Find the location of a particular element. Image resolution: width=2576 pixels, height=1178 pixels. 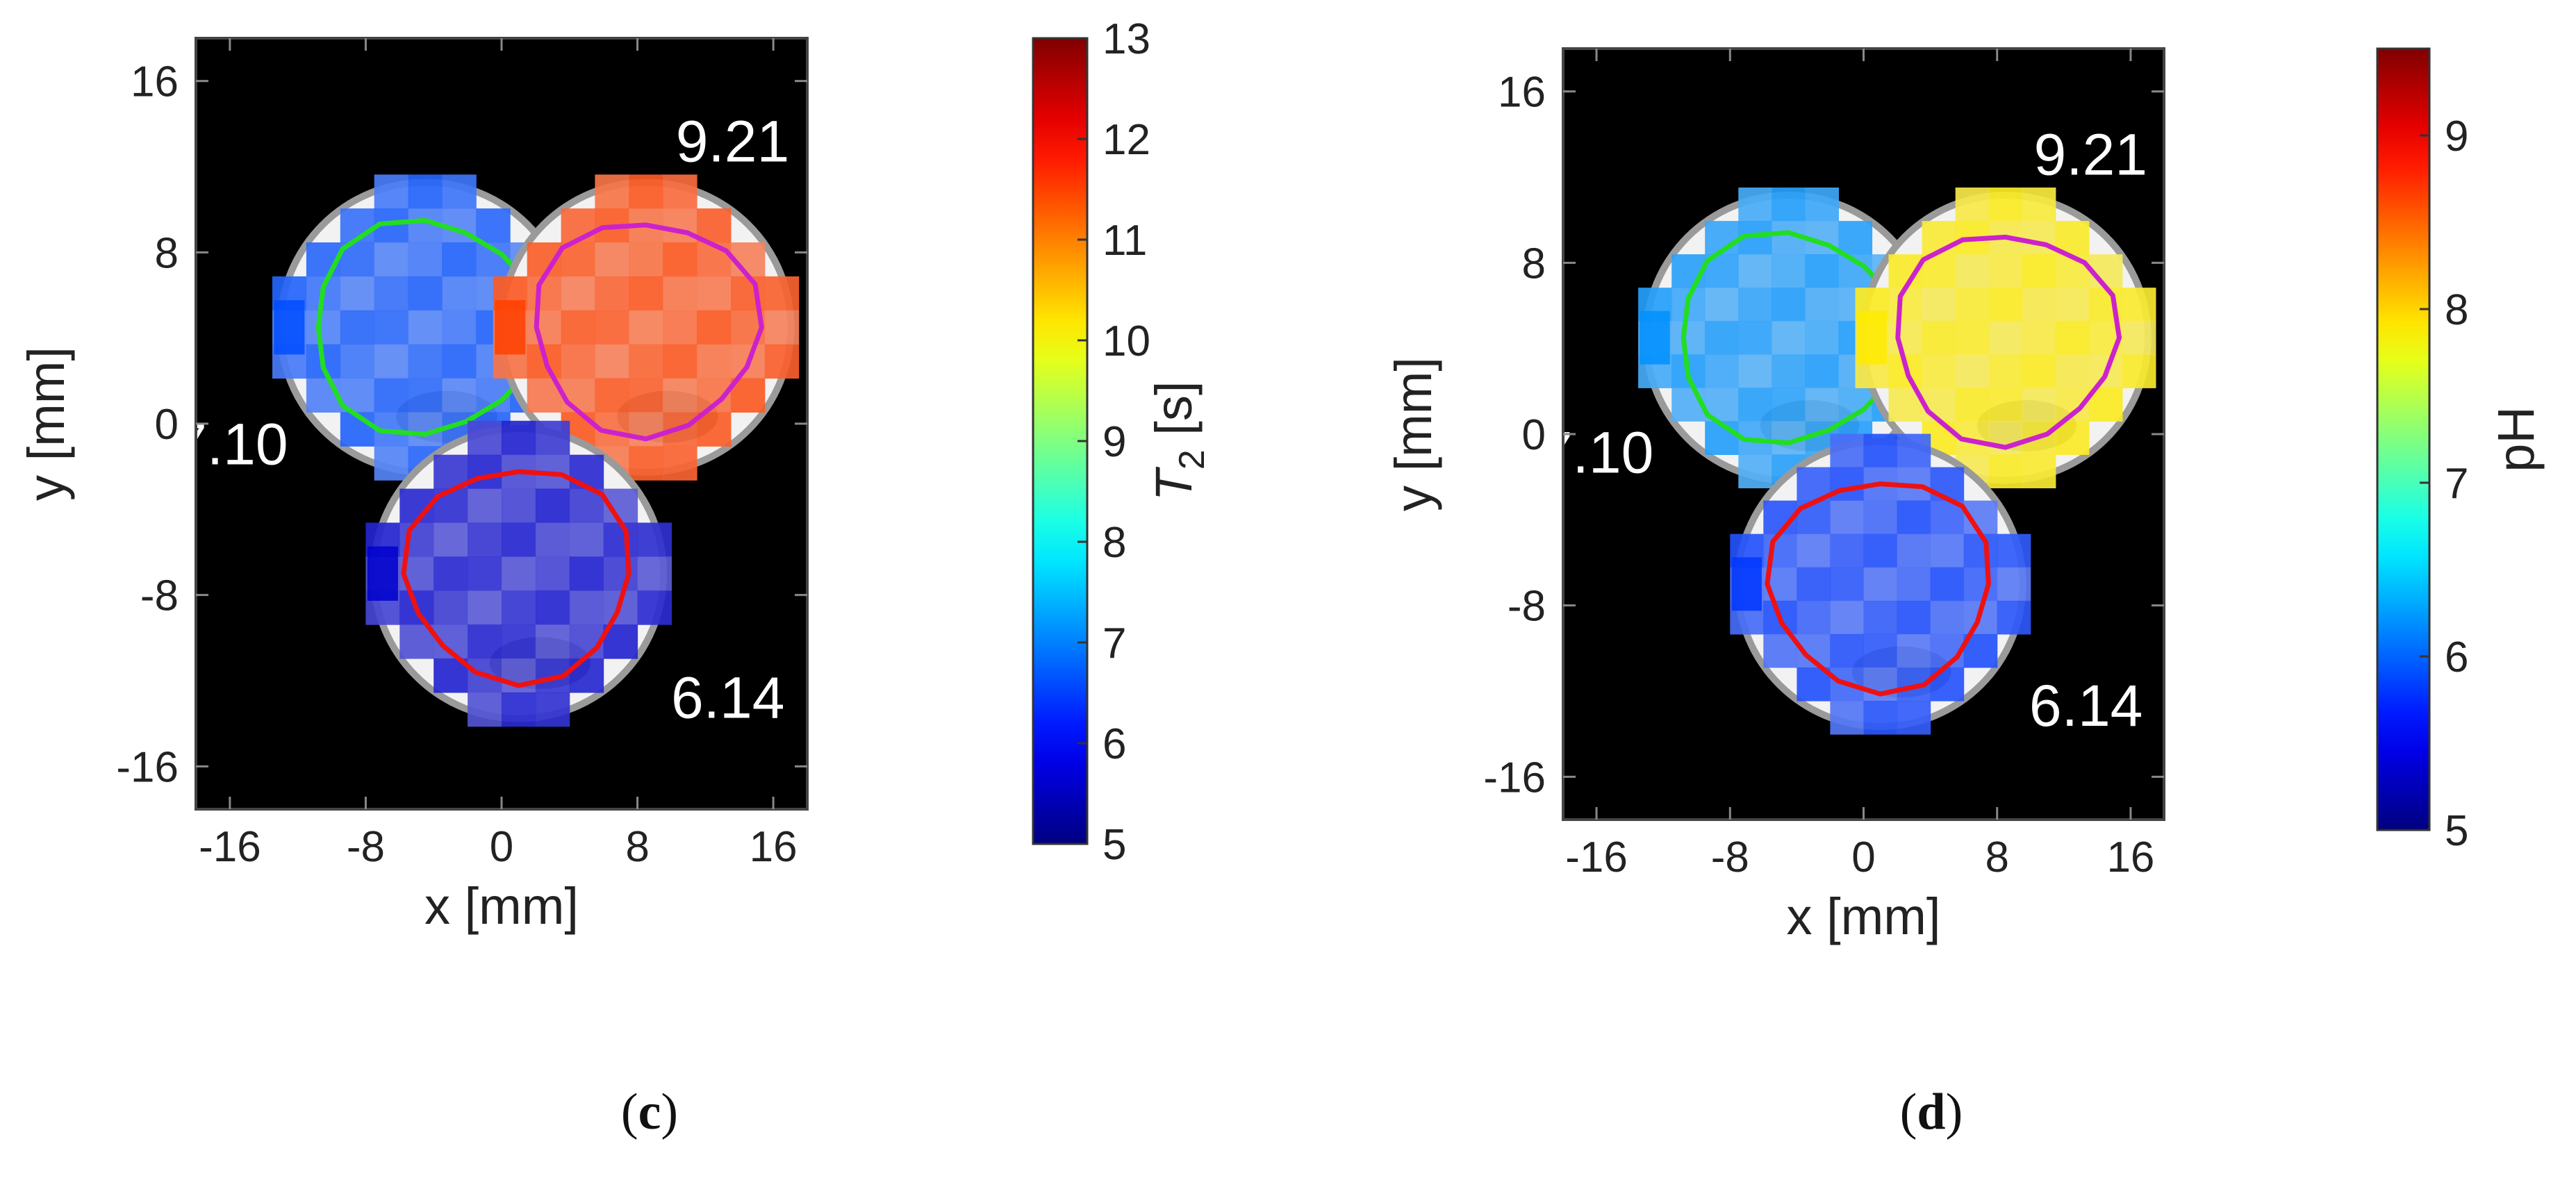

colorbar-tick-label: 5 is located at coordinates (2457, 831).